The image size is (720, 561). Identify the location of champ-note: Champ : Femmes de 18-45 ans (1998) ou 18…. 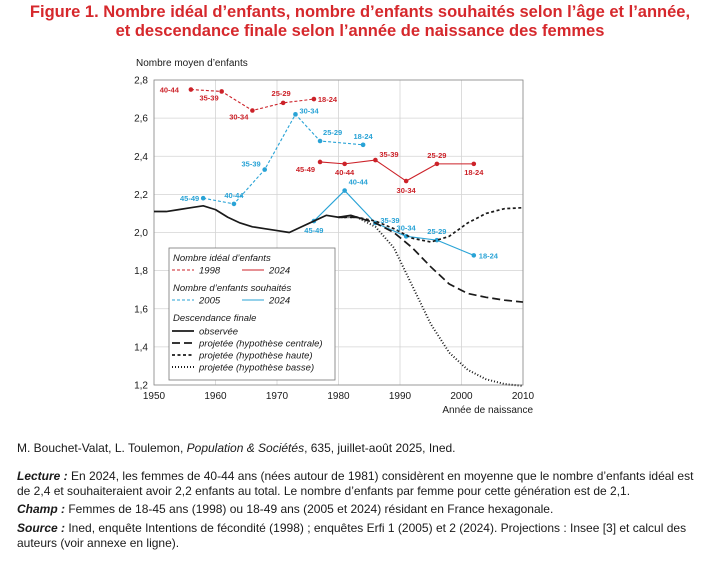
(362, 509).